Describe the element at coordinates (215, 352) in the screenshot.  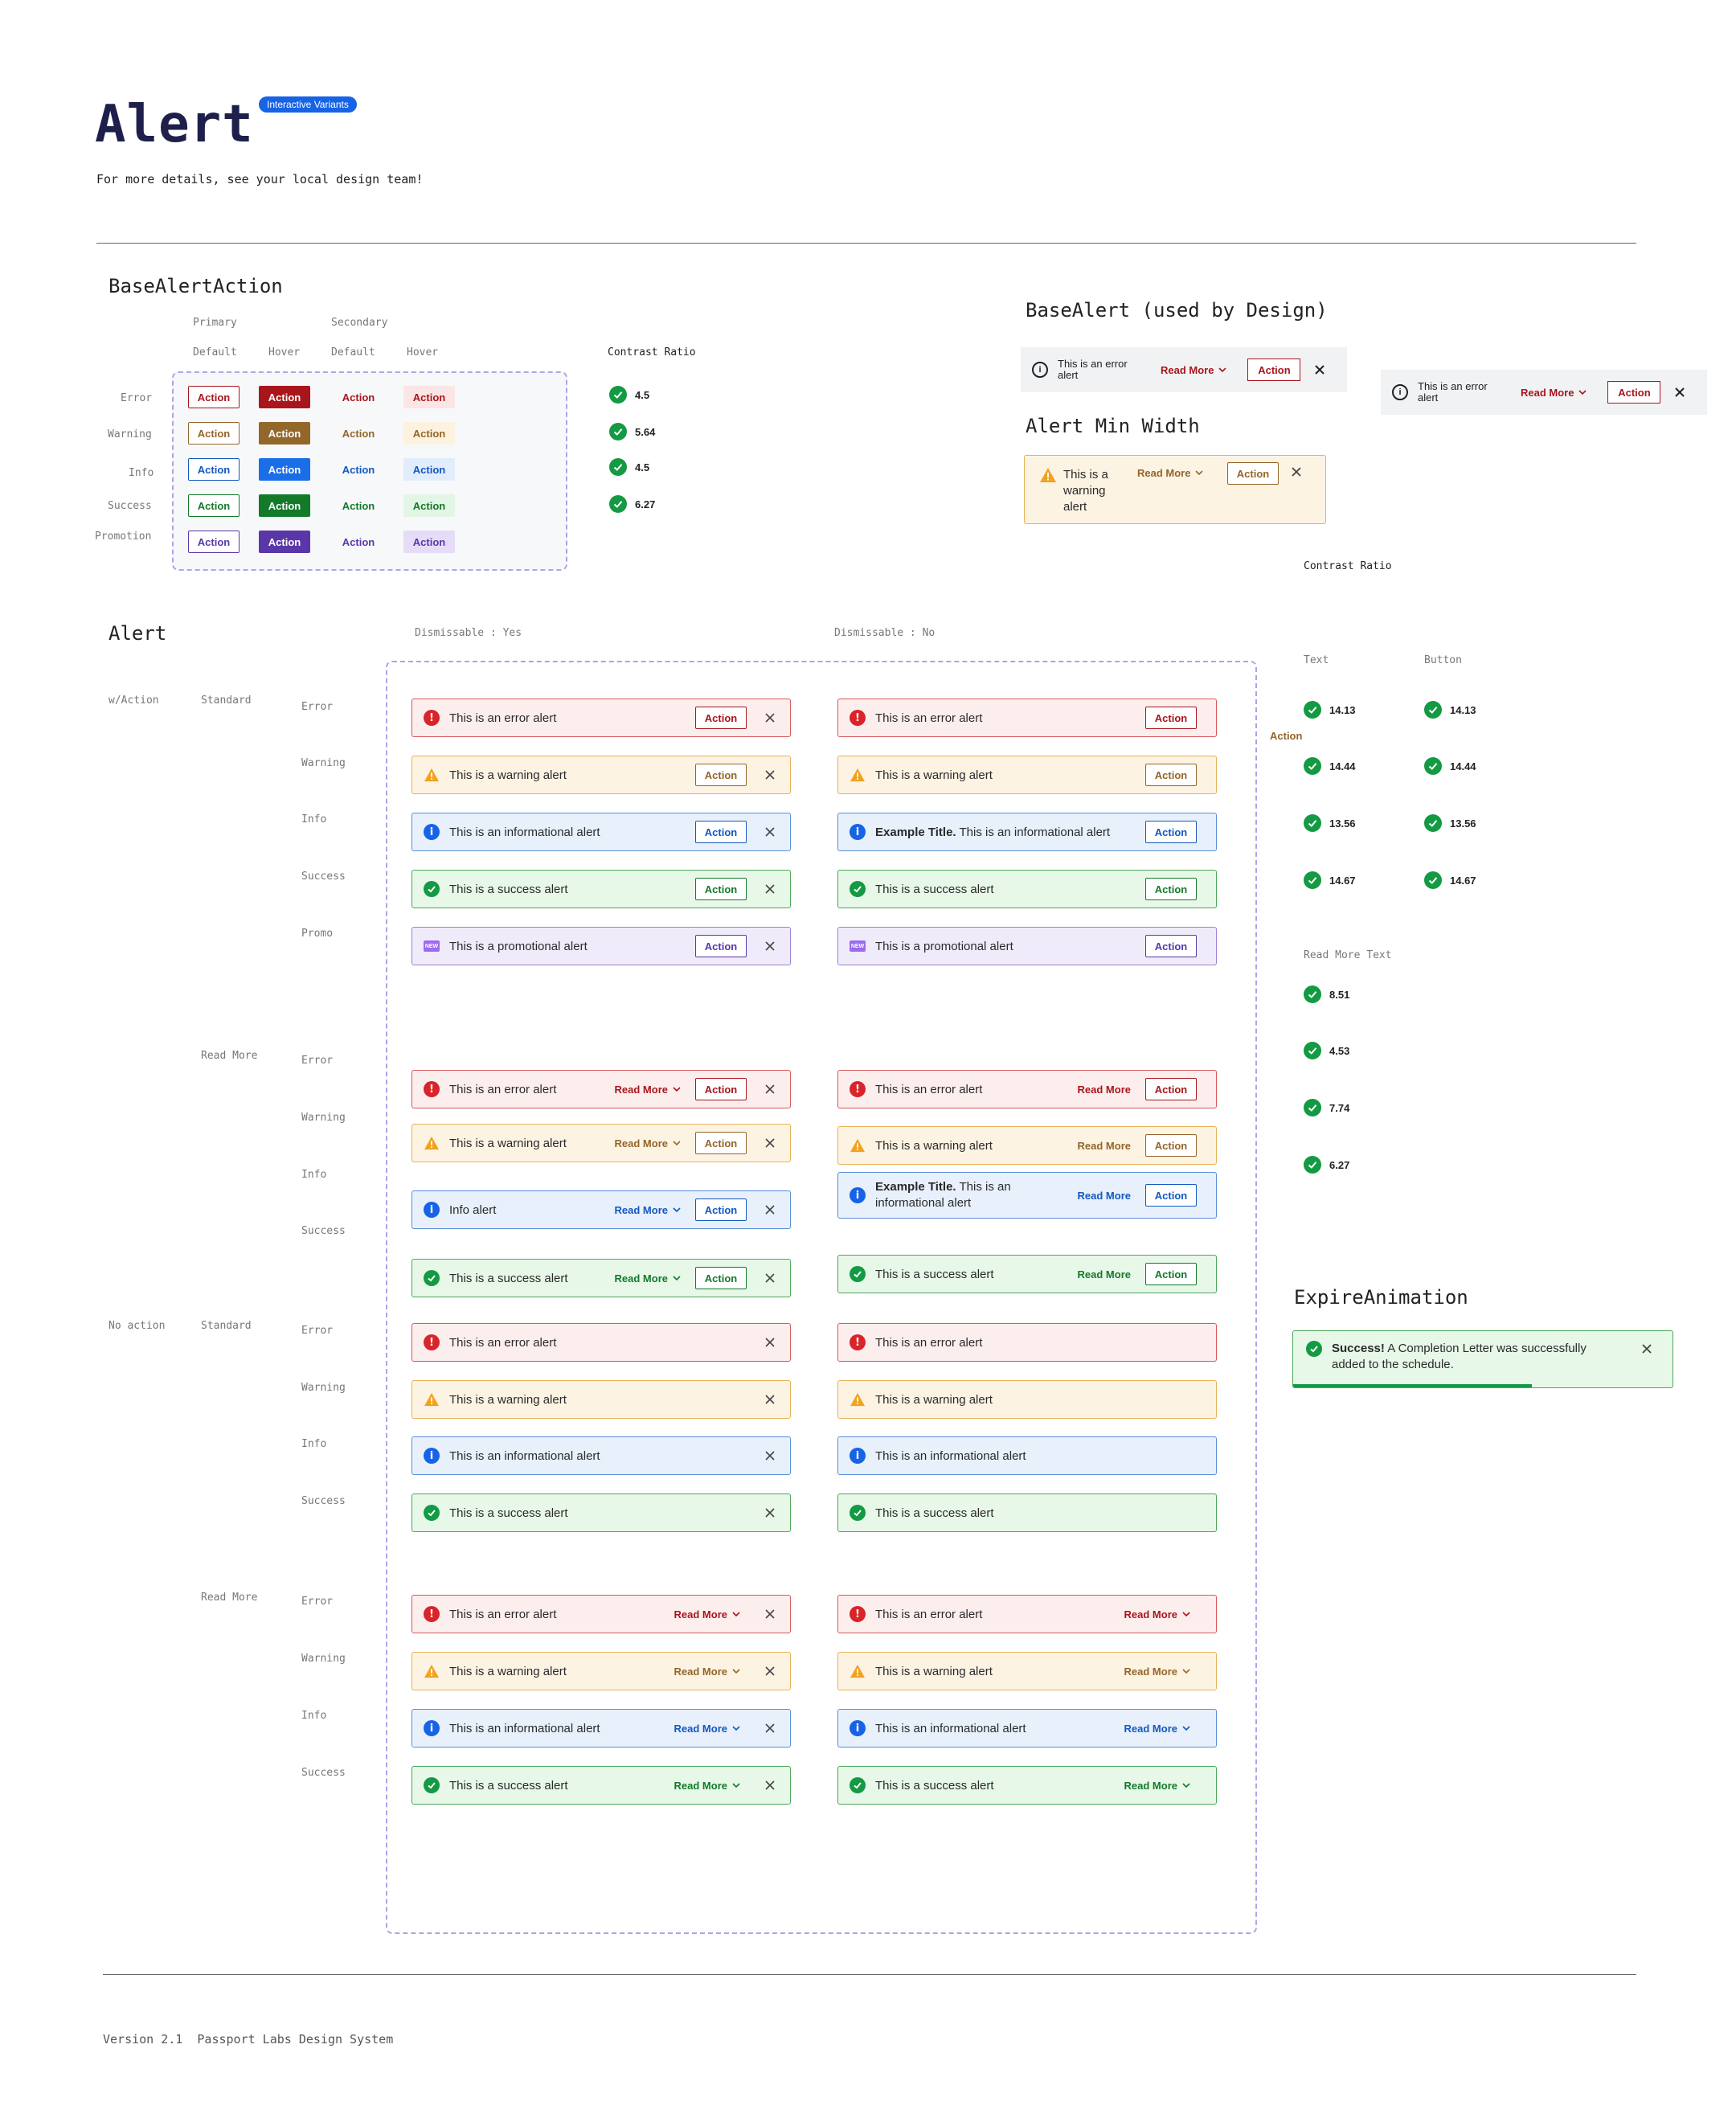
I see `primary-default-label: Default` at that location.